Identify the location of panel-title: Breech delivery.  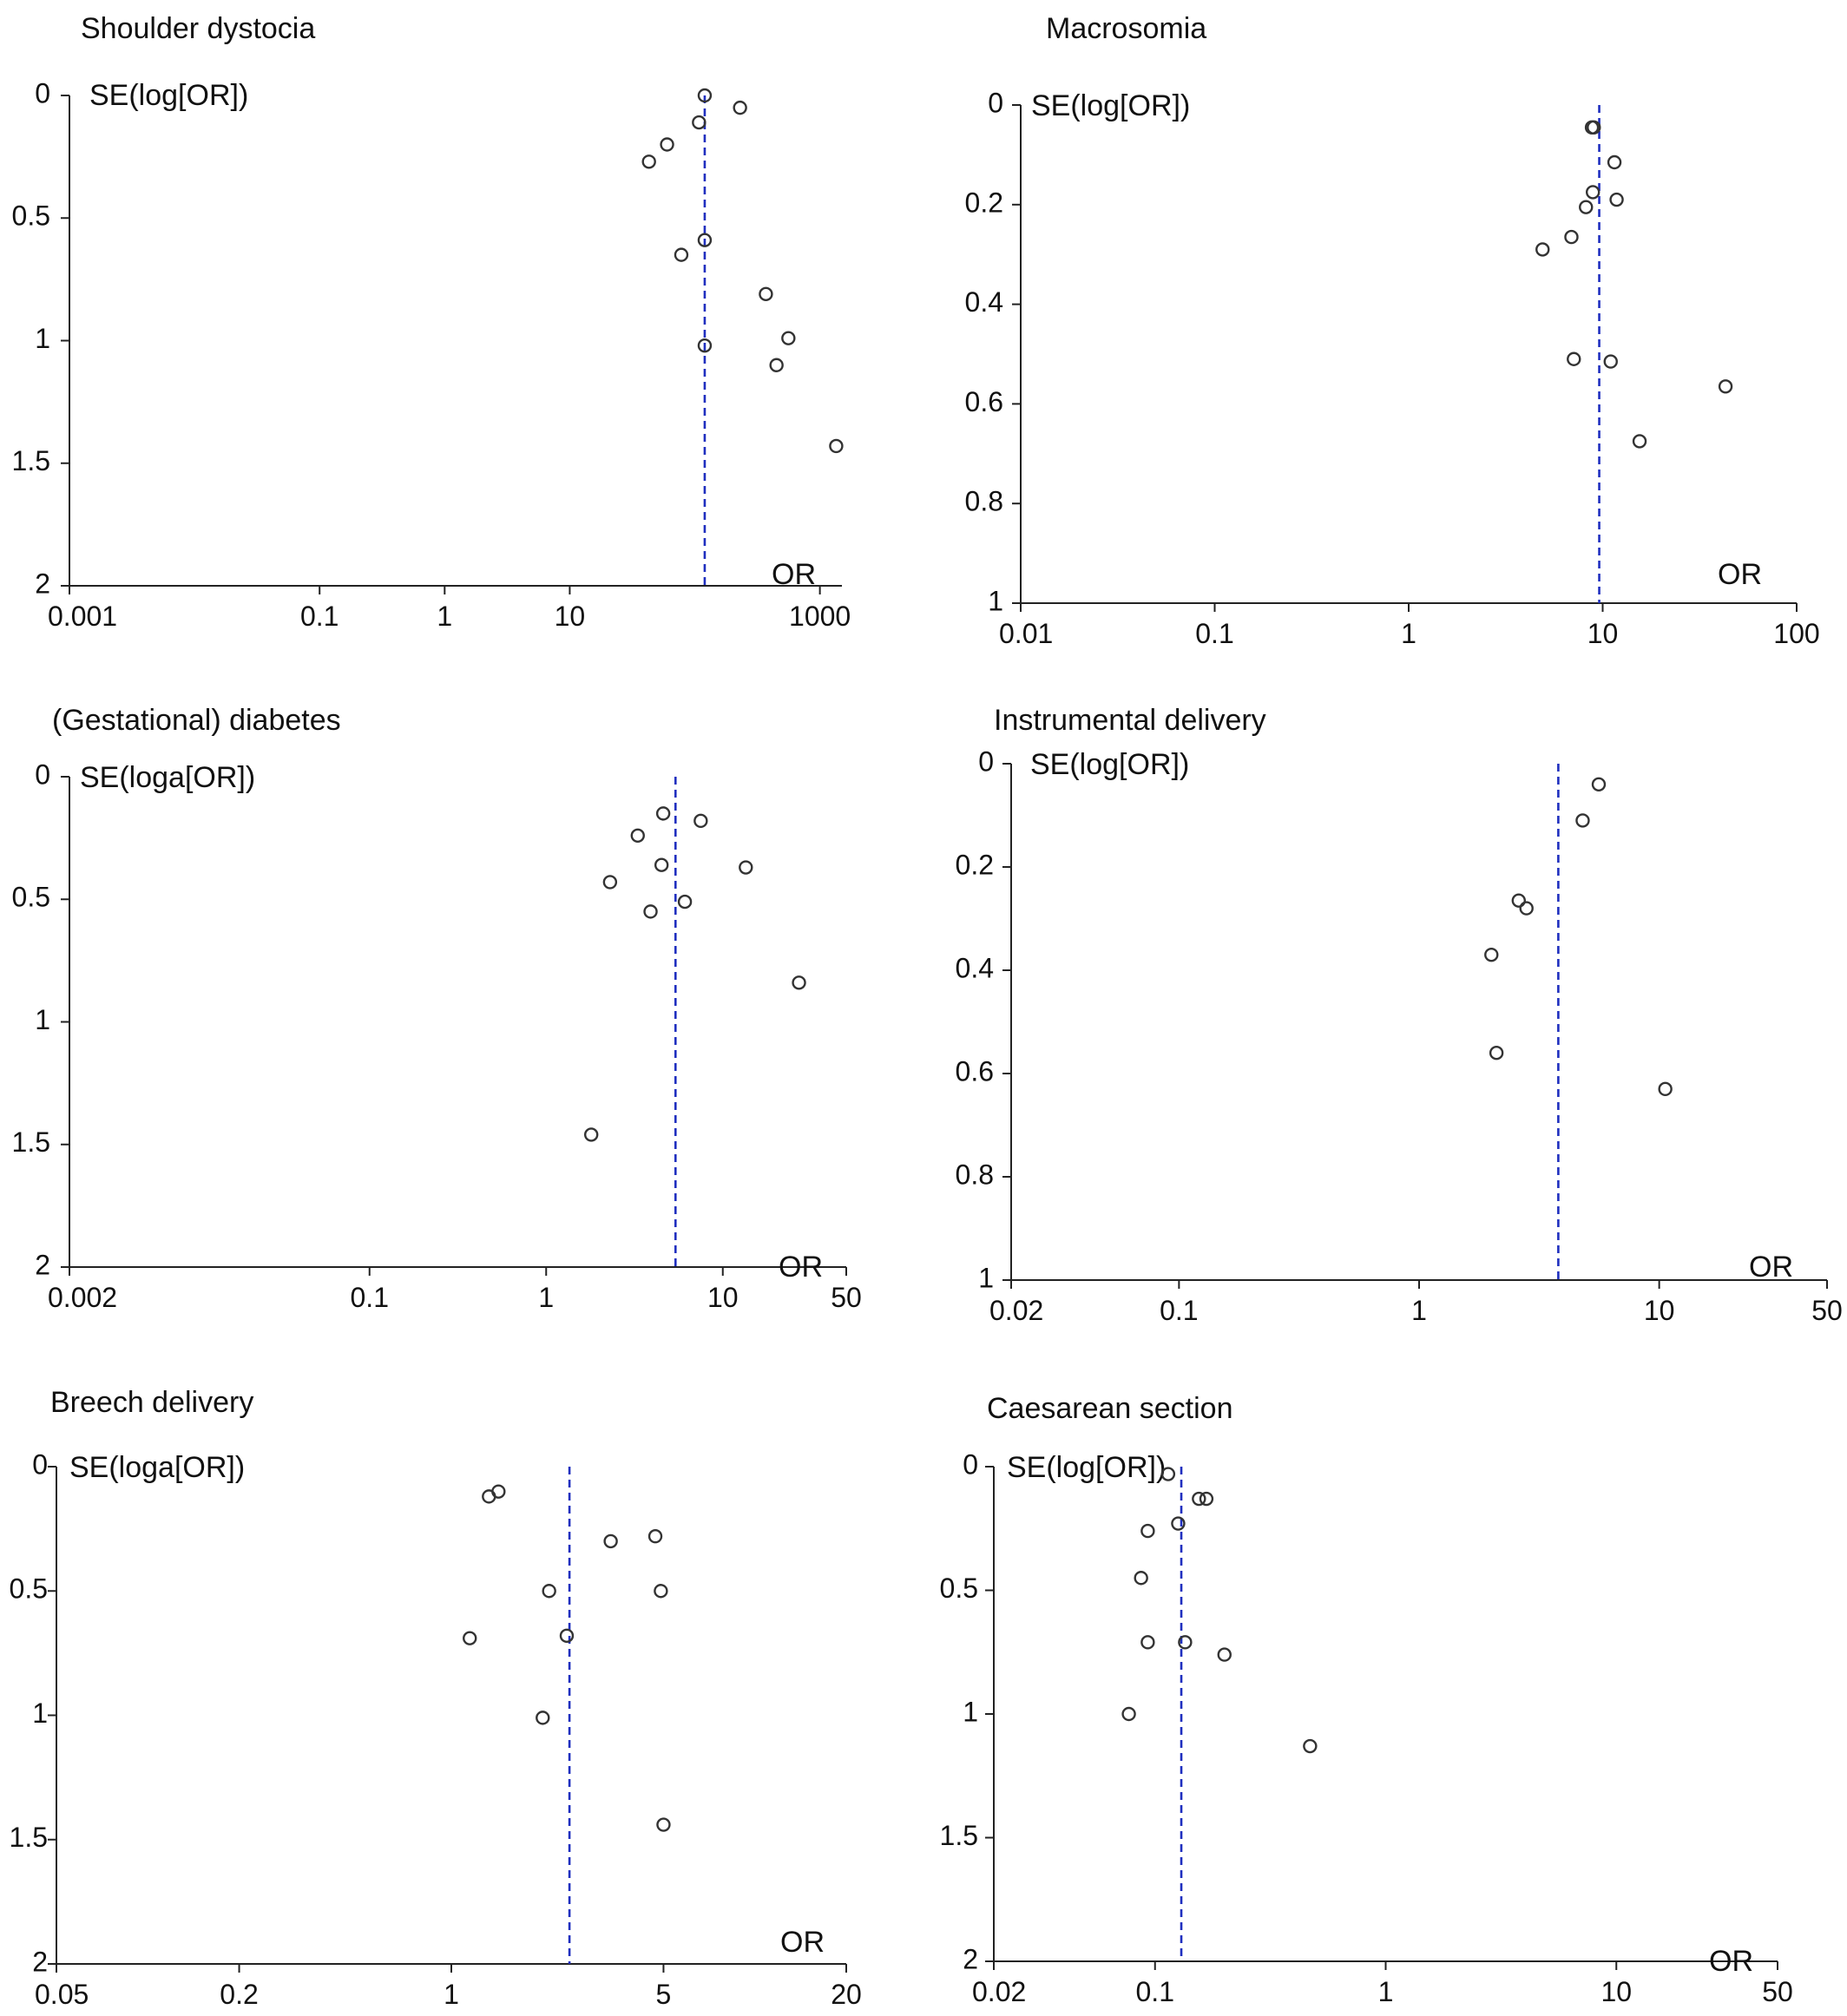
(151, 1402).